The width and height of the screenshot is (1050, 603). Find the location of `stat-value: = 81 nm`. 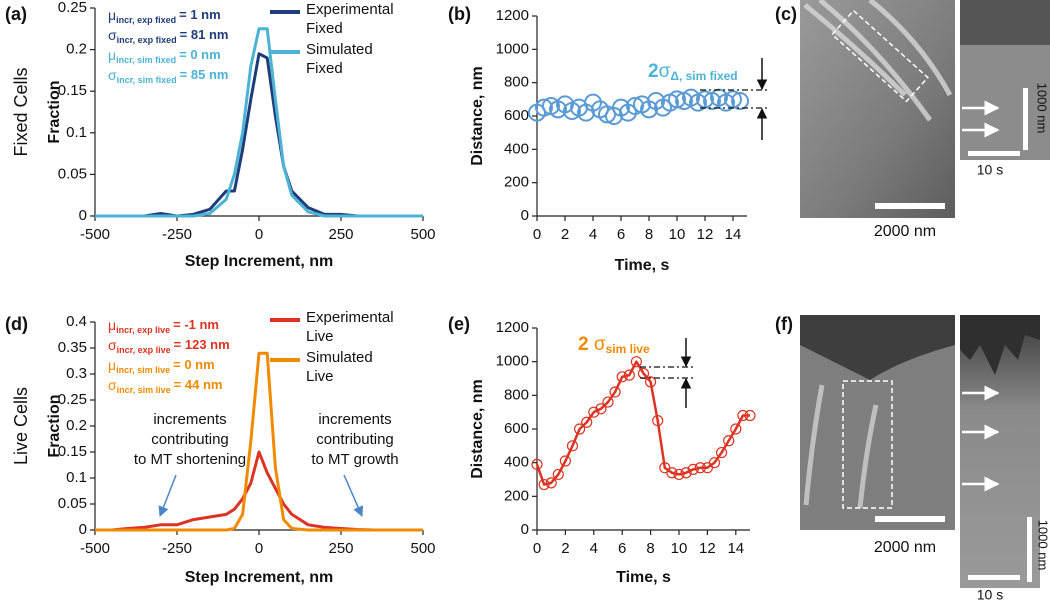

stat-value: = 81 nm is located at coordinates (204, 34).